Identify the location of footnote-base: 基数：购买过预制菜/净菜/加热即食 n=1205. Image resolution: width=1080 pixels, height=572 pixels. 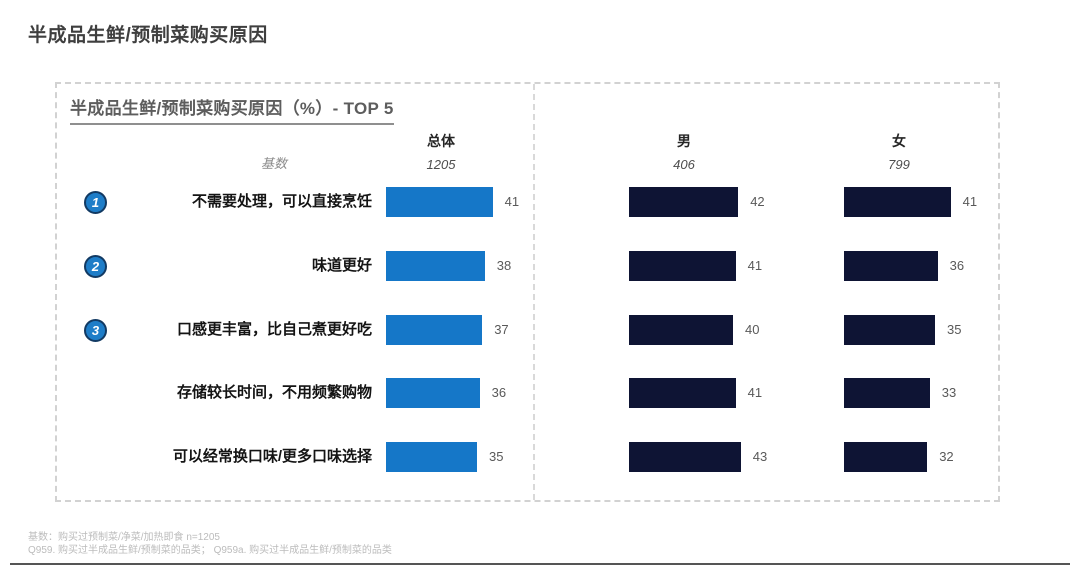
(124, 537).